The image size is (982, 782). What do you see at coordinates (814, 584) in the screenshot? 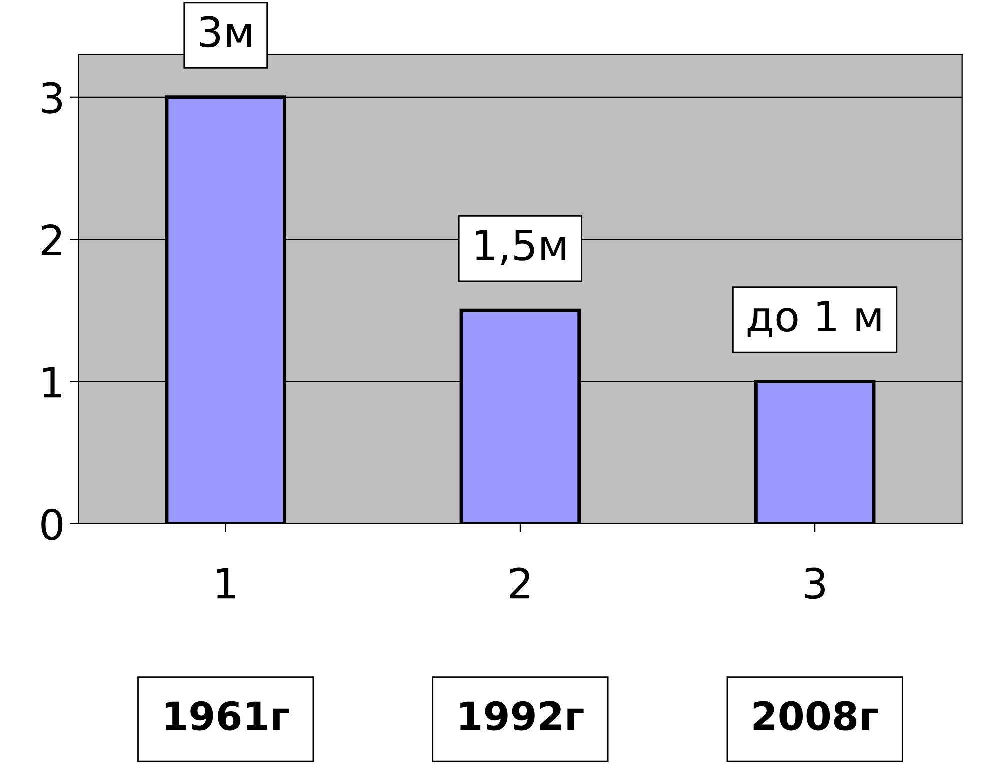
I see `x-tick-label: 3` at bounding box center [814, 584].